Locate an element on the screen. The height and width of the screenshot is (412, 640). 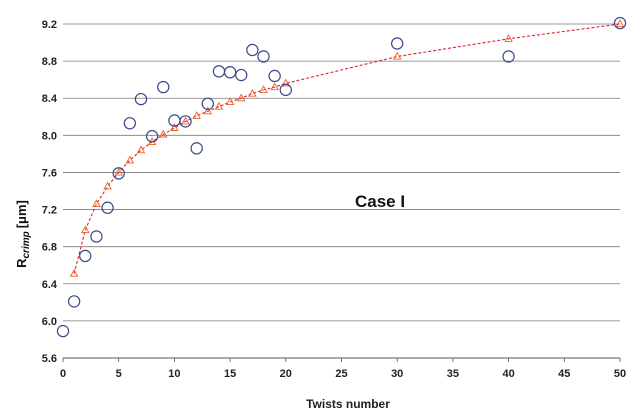
y-tick-label: 6.4 is located at coordinates (50, 285).